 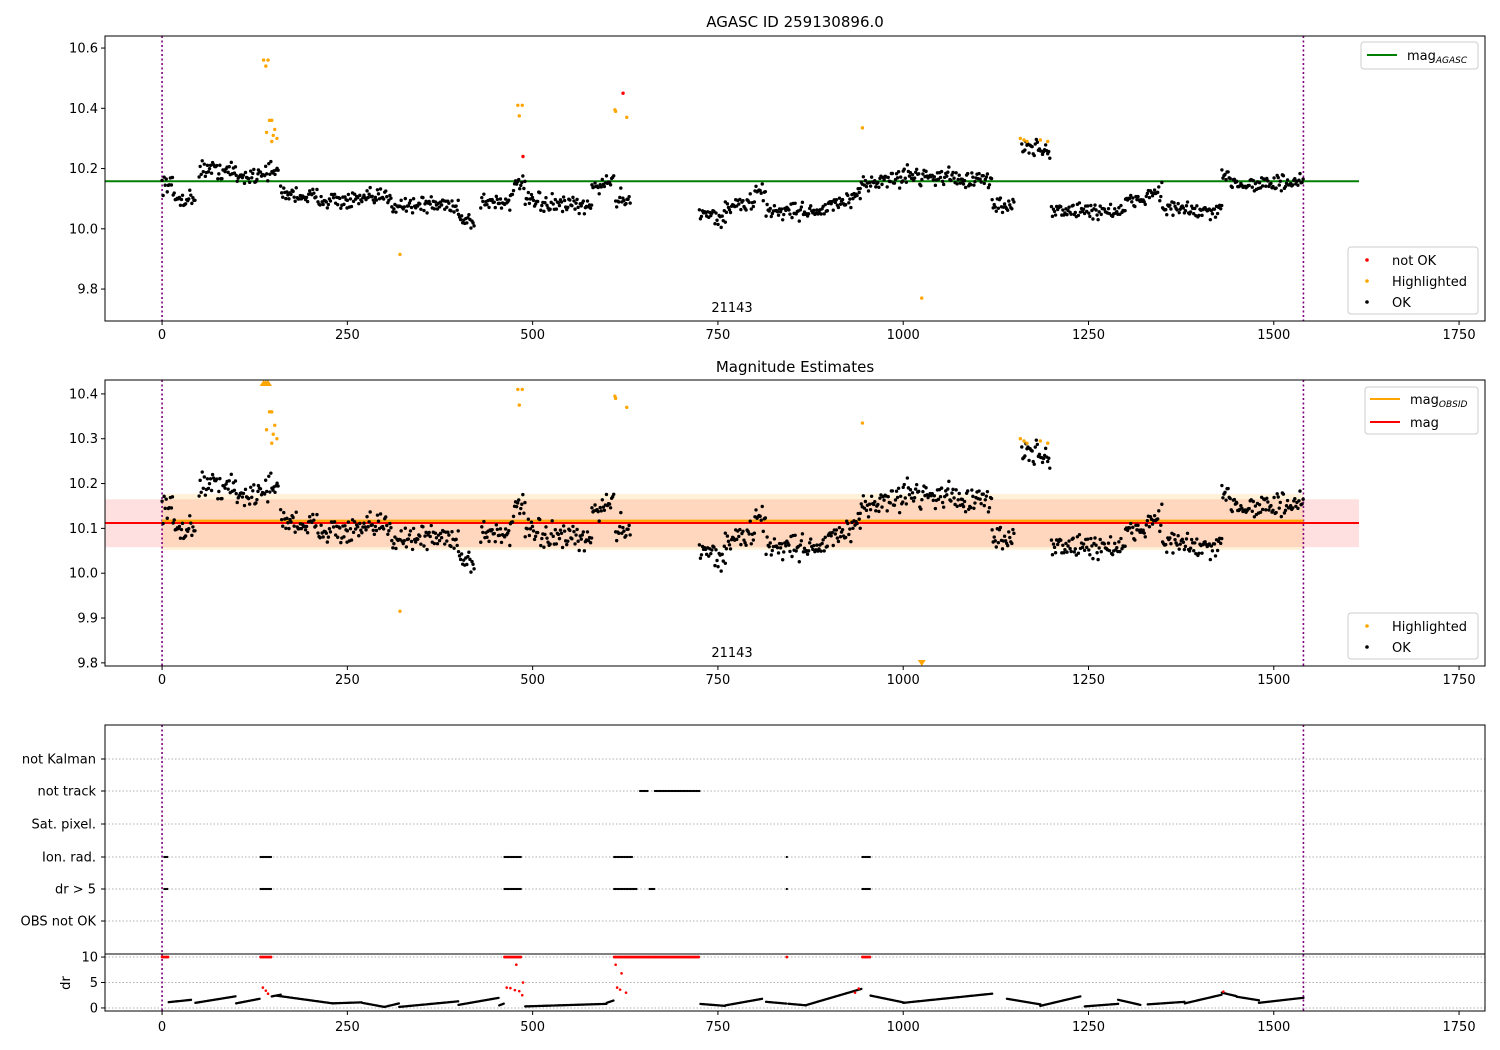 I want to click on x-tick-label: 750, so click(x=718, y=1027).